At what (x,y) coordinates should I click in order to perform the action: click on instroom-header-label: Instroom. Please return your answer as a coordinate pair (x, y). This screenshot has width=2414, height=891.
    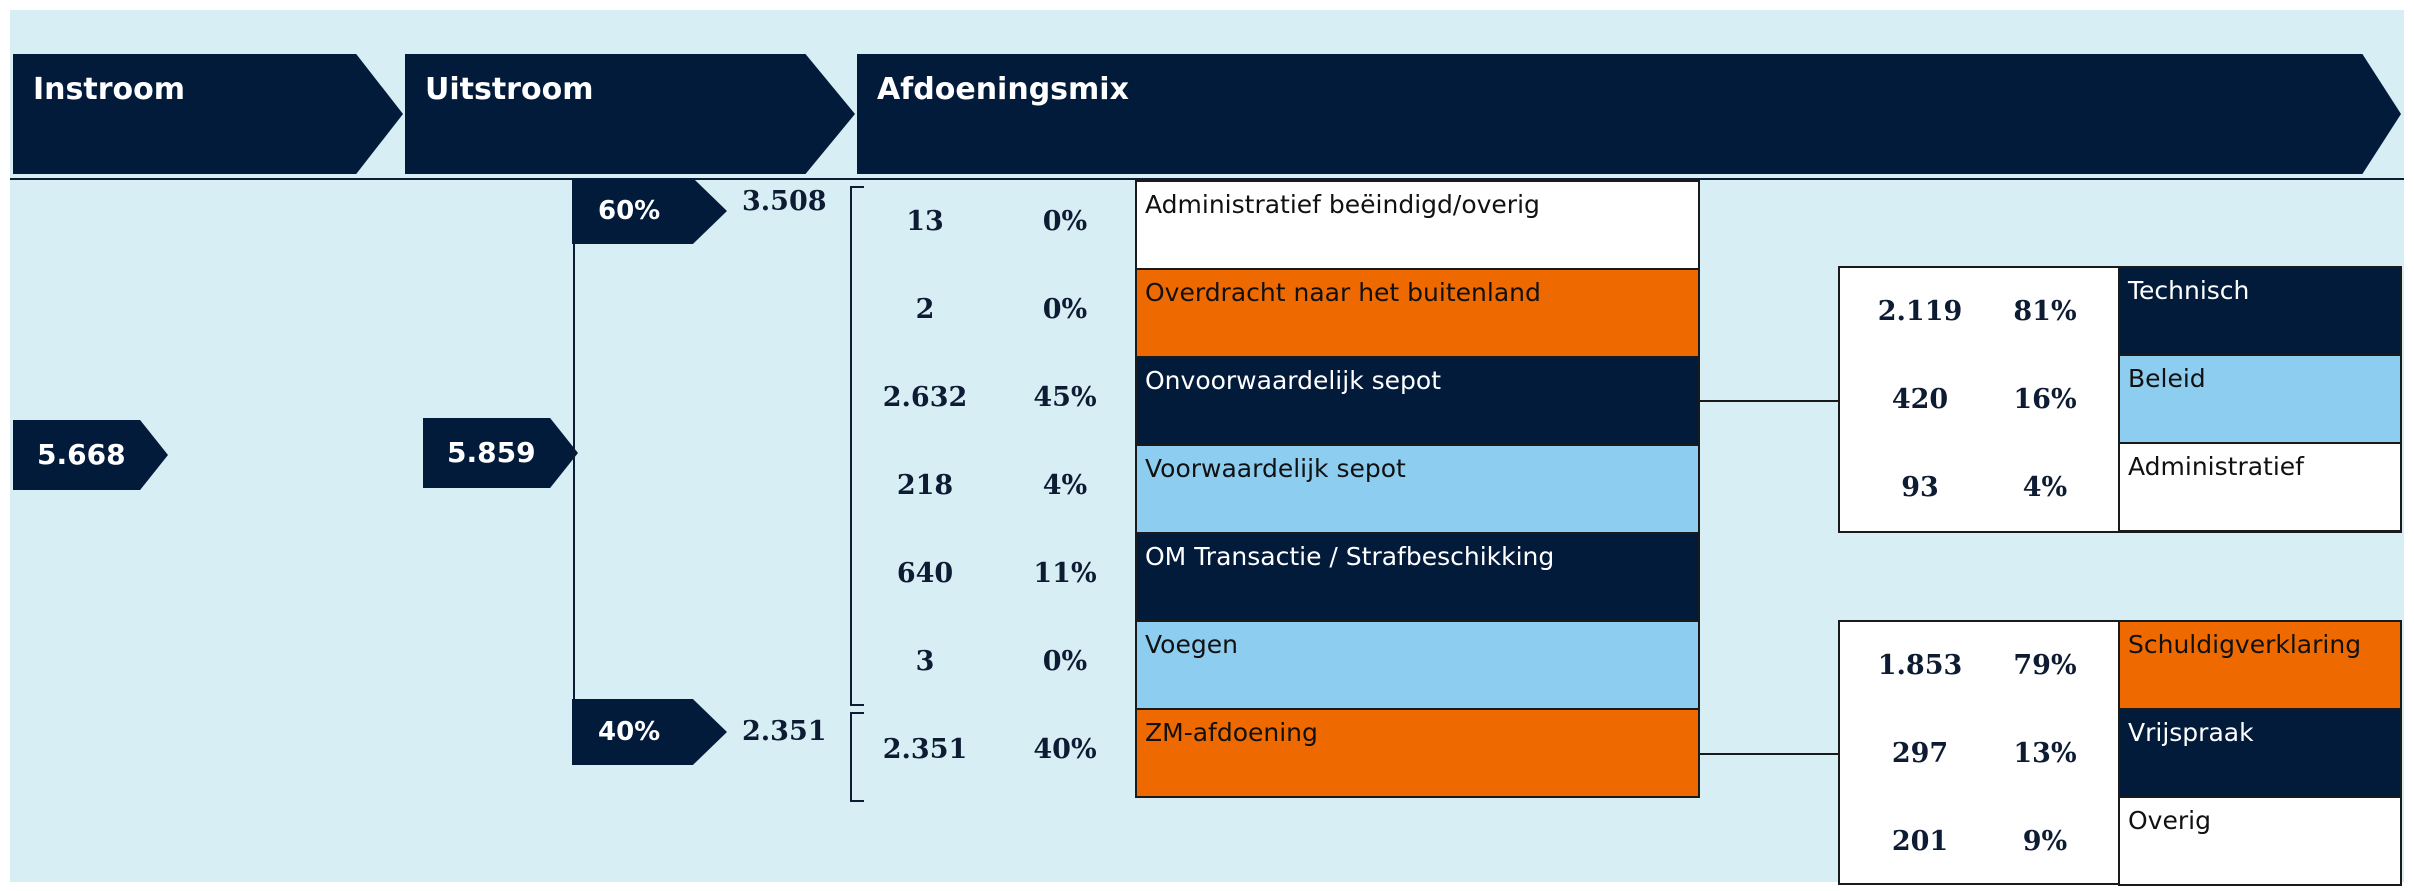
    Looking at the image, I should click on (109, 89).